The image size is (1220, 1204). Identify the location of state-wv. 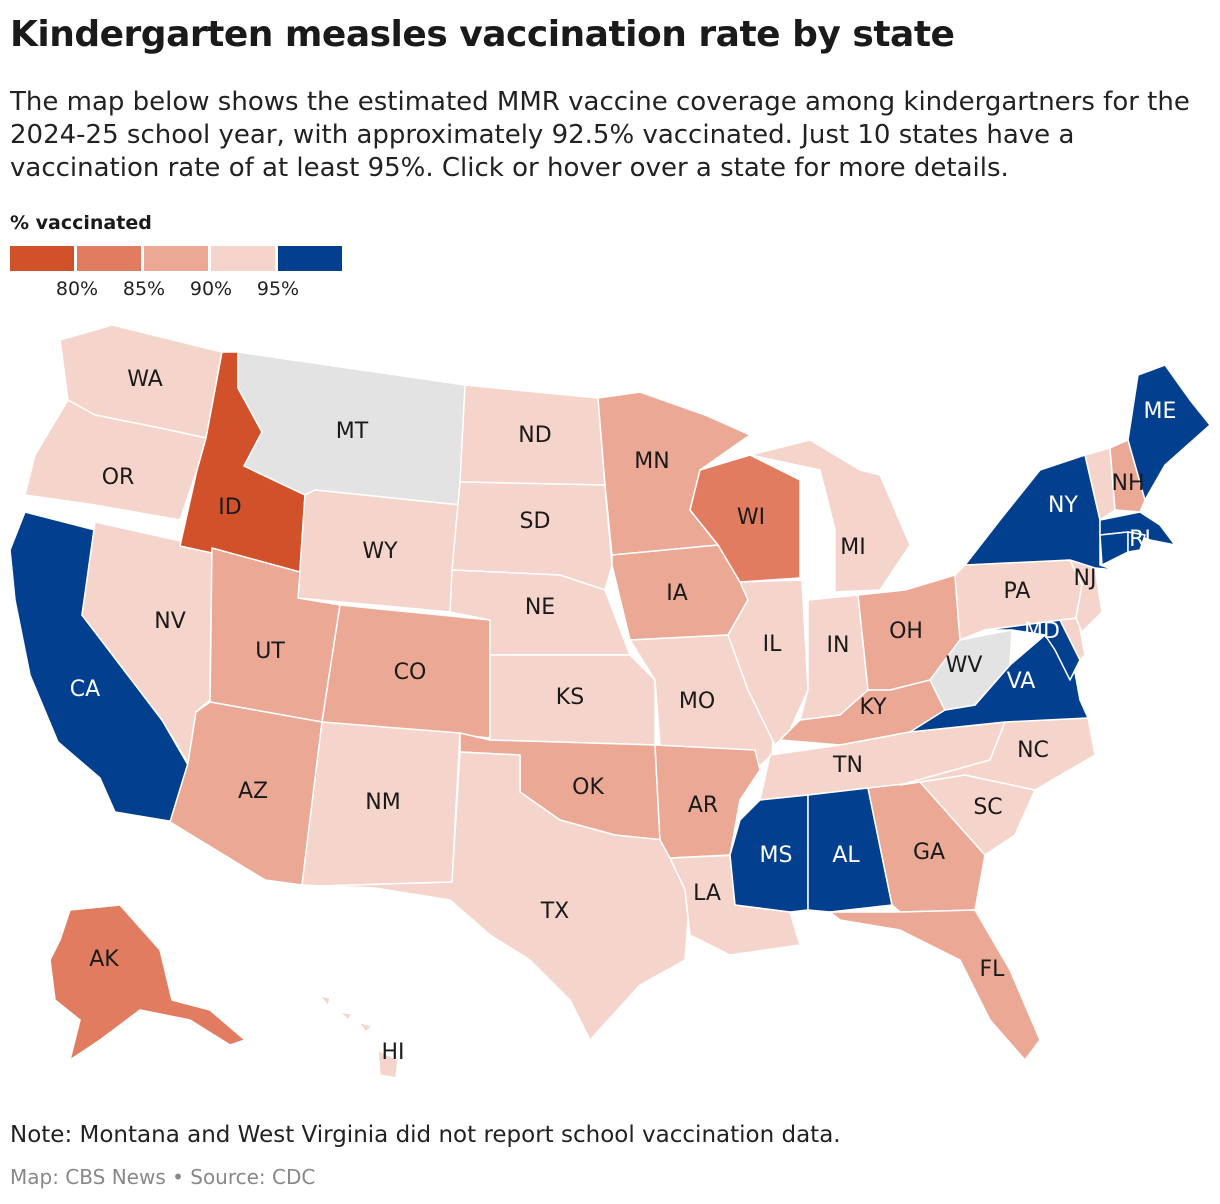
(971, 670).